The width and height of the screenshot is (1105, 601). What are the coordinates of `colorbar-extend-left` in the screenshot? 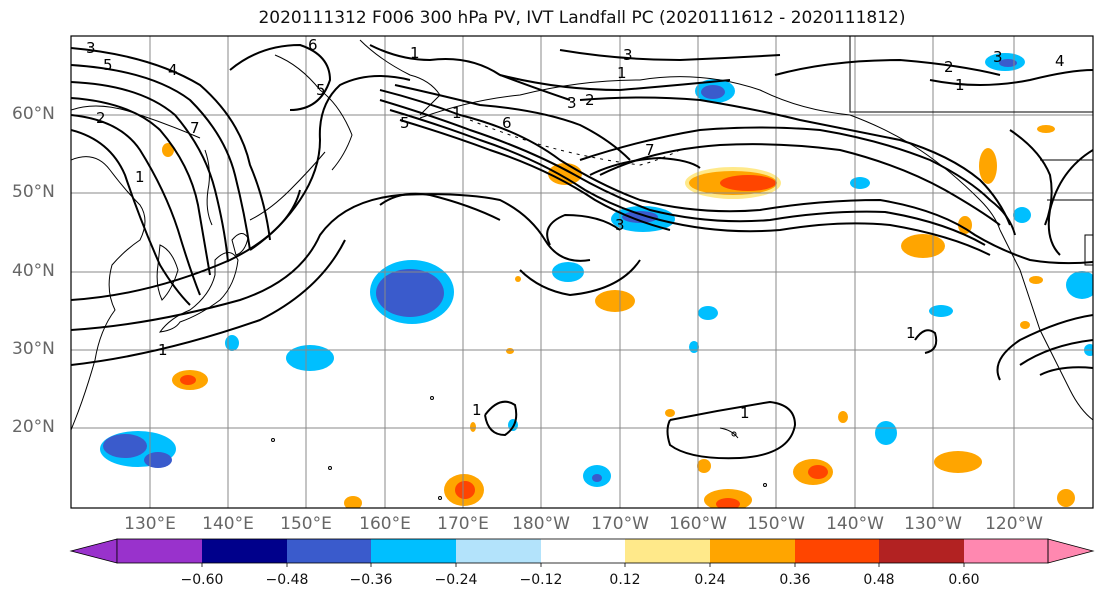 It's located at (93, 551).